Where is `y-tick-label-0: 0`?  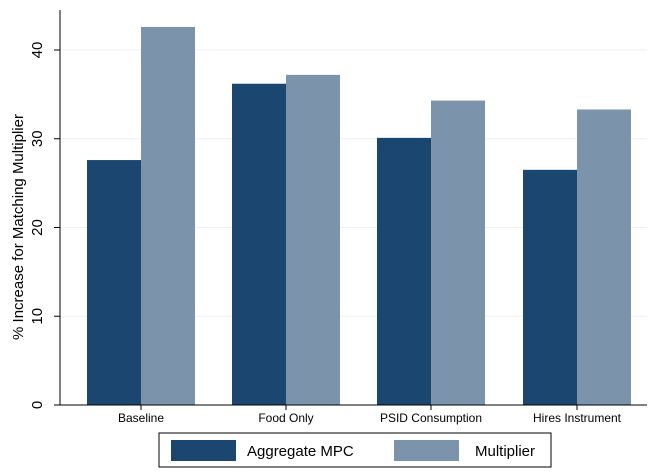
y-tick-label-0: 0 is located at coordinates (37, 405).